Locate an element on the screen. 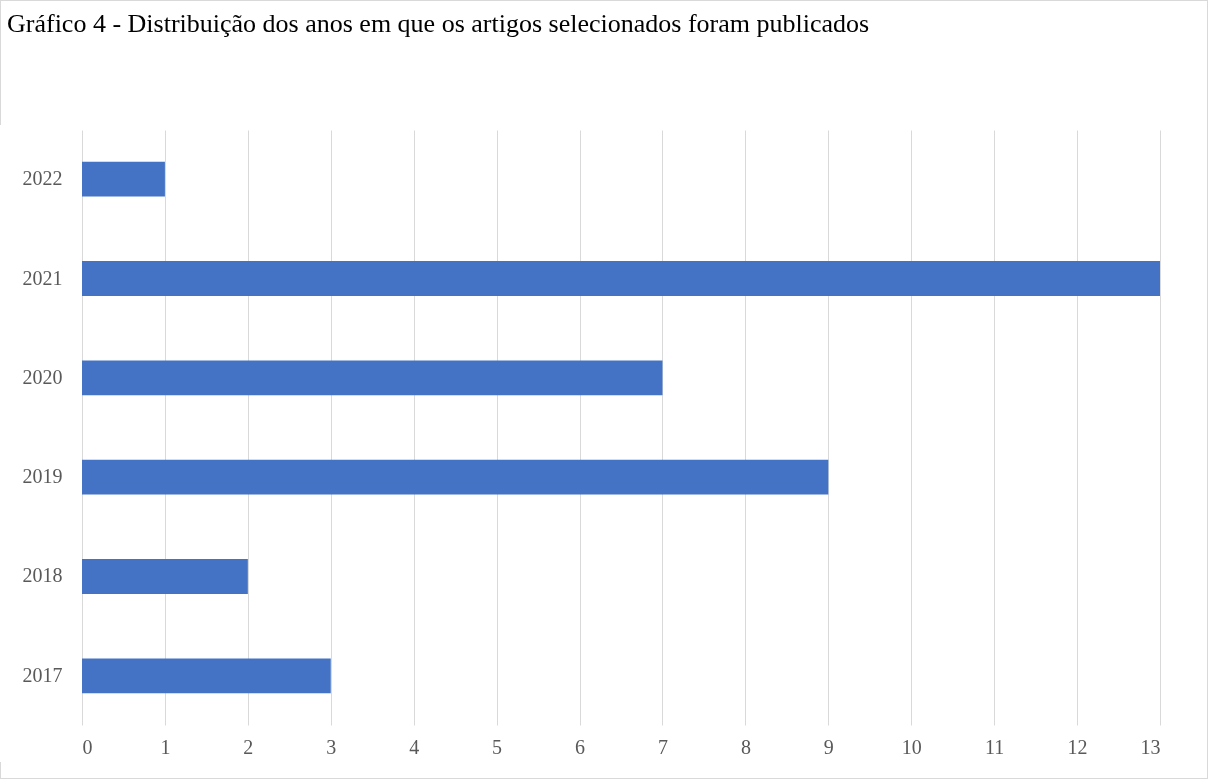  y-tick-label: 2019 is located at coordinates (42, 476).